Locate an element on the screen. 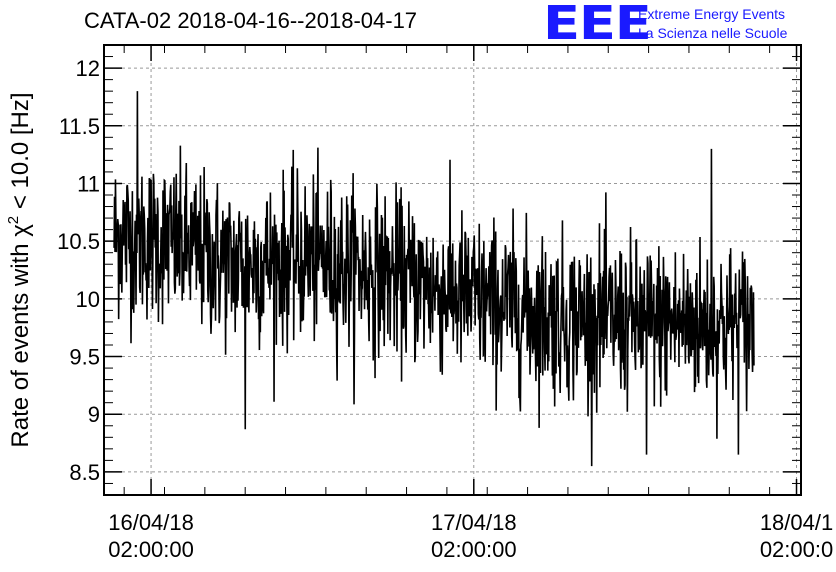 The image size is (836, 572). logo-letters: EEE is located at coordinates (597, 25).